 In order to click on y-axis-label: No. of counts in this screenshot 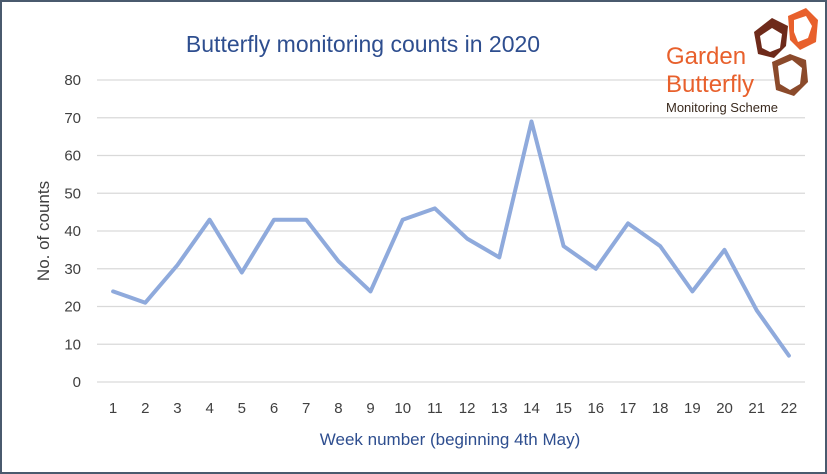, I will do `click(43, 231)`.